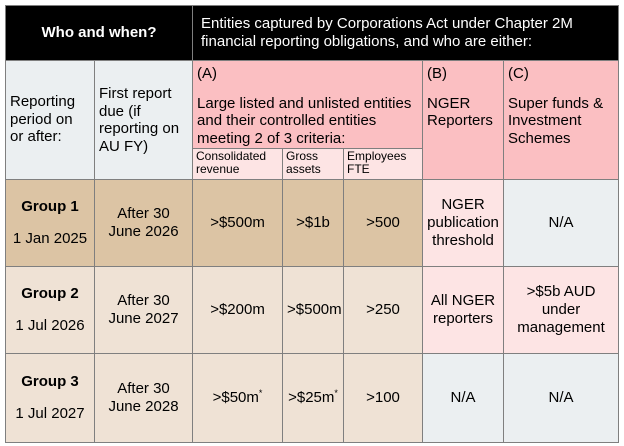 The height and width of the screenshot is (446, 624). I want to click on consolidated-revenue-subheader: Consolidated revenue, so click(238, 163).